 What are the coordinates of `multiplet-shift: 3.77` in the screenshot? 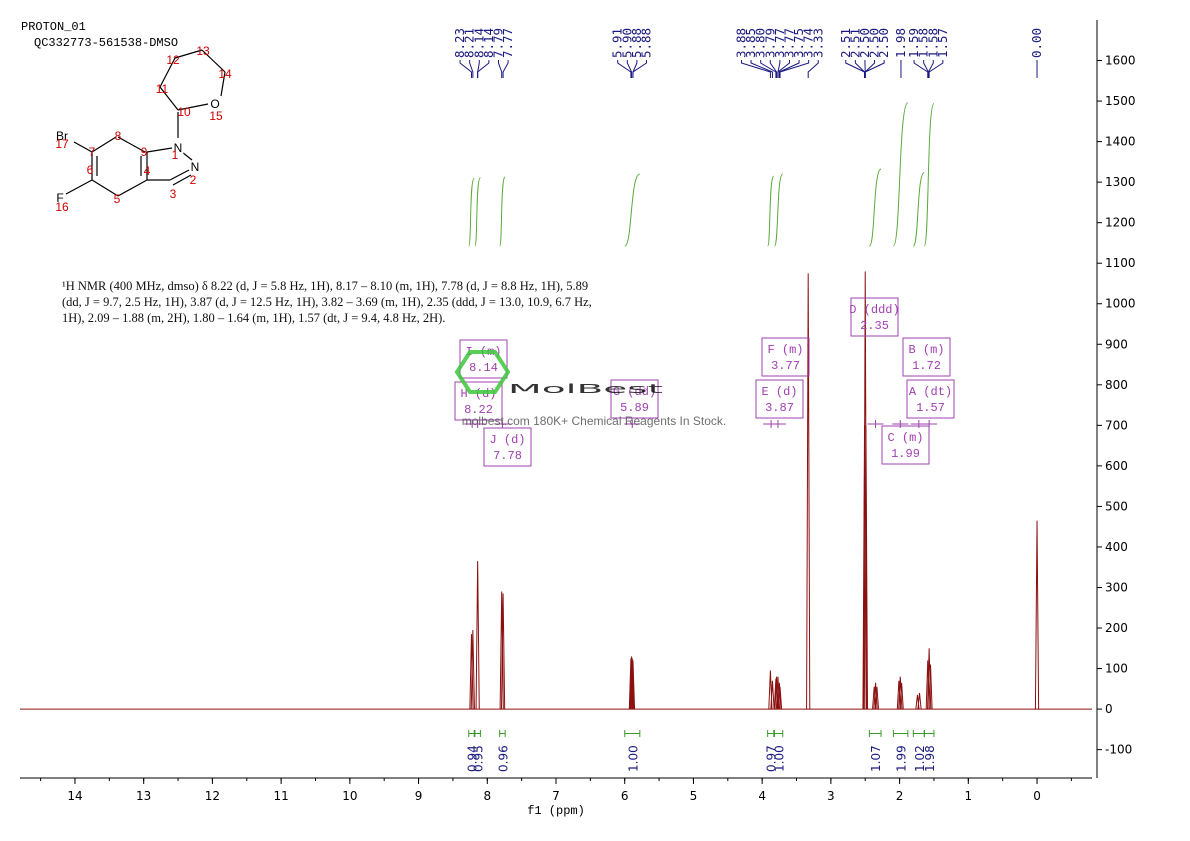 It's located at (785, 366).